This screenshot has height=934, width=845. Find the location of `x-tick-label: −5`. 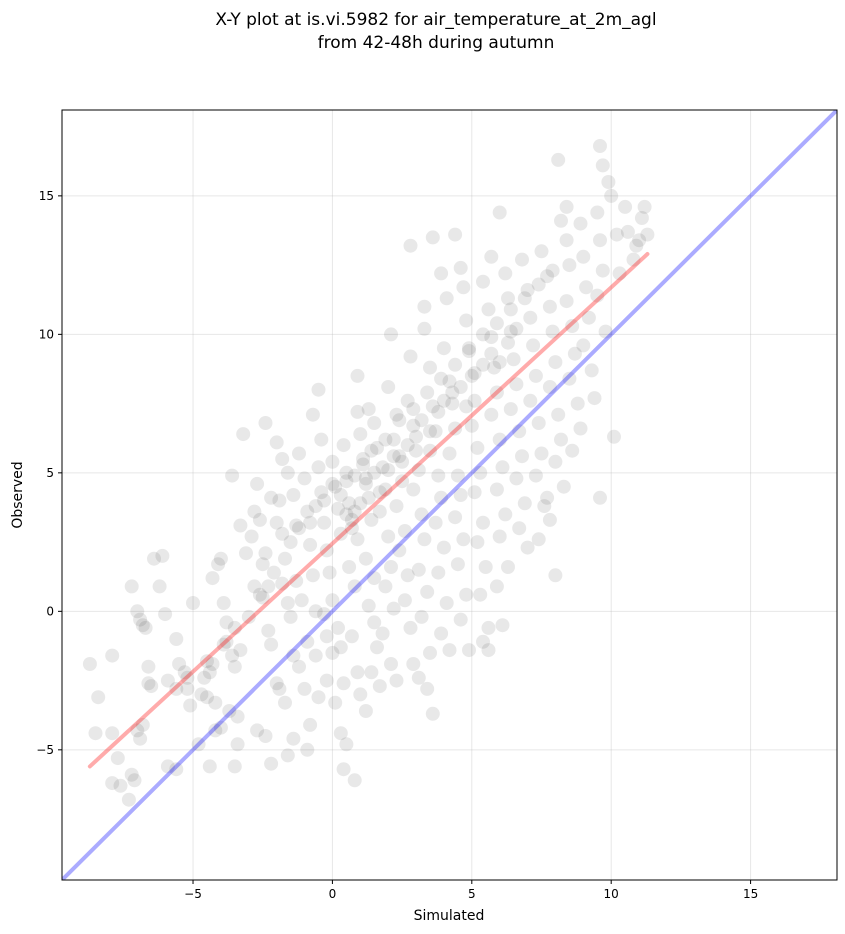

x-tick-label: −5 is located at coordinates (193, 894).